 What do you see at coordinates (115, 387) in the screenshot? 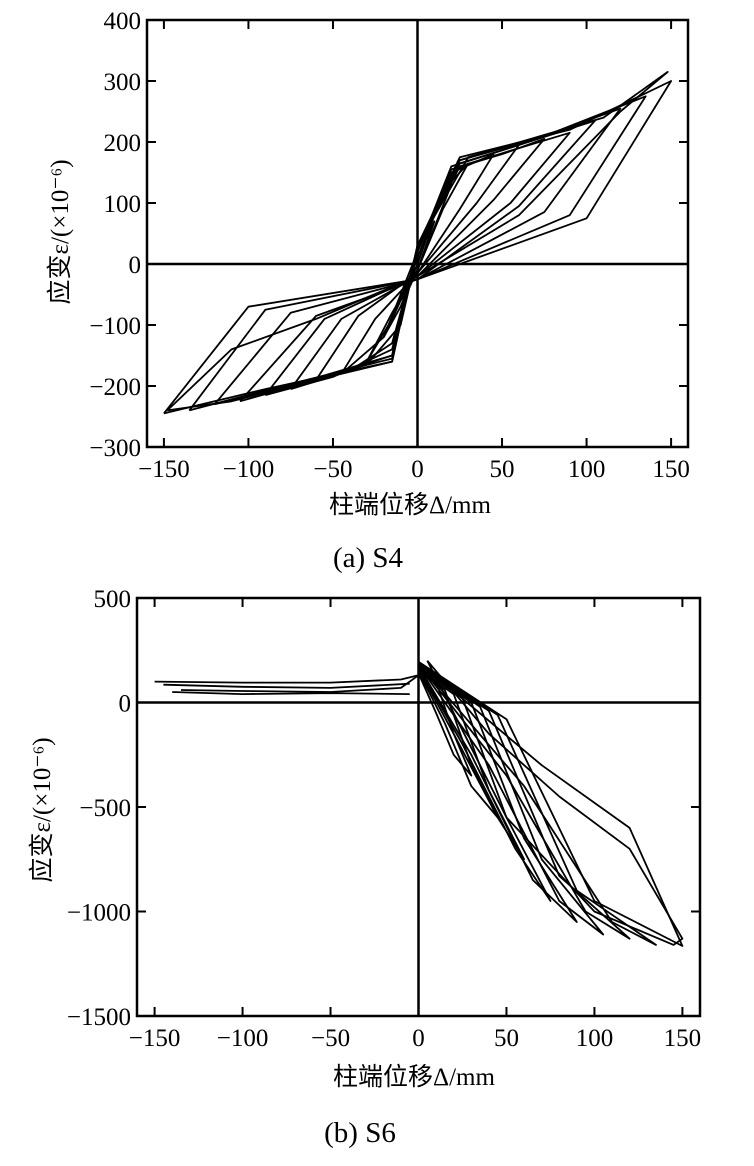
I see `y-tick-label: −200` at bounding box center [115, 387].